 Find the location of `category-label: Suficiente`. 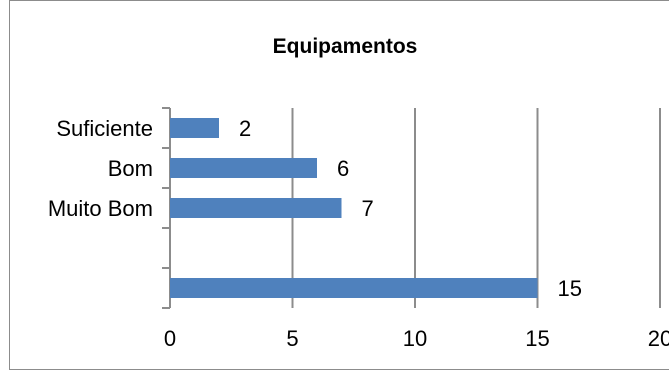

category-label: Suficiente is located at coordinates (104, 128).